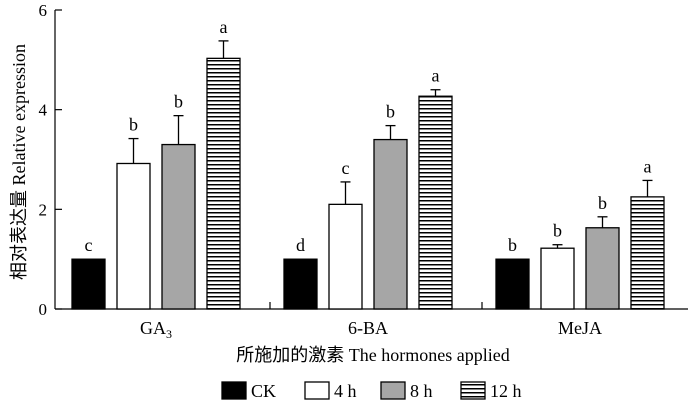 The image size is (700, 406). Describe the element at coordinates (43, 110) in the screenshot. I see `y-tick-label: 4` at that location.